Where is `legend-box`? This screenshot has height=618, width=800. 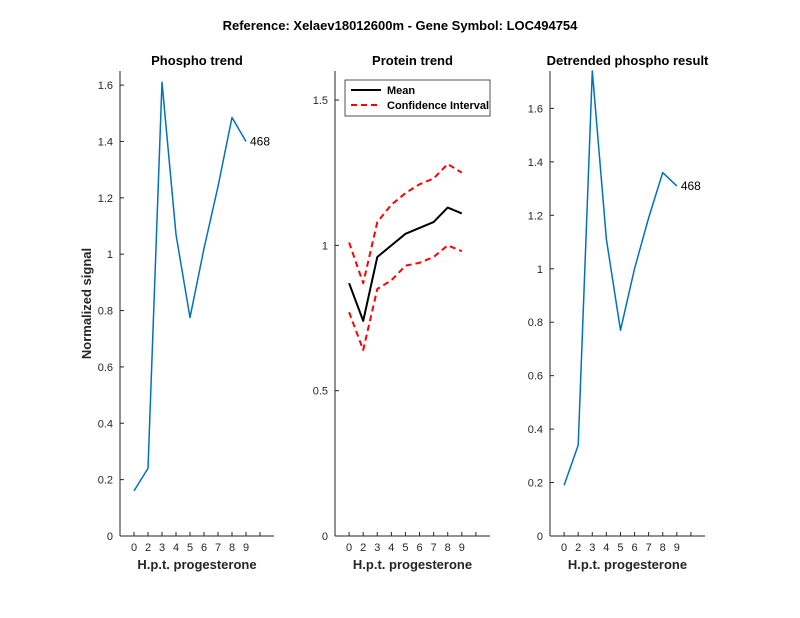
legend-box is located at coordinates (417, 98).